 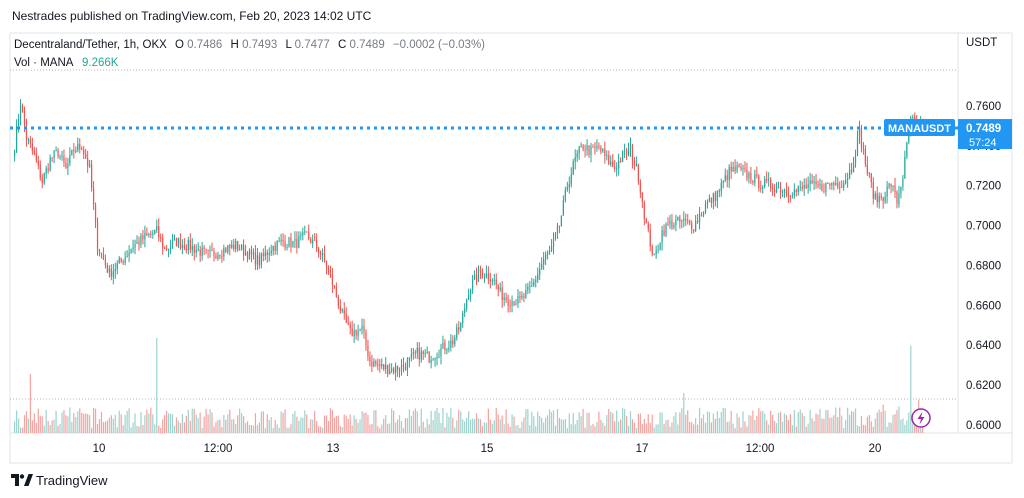 I want to click on time-axis: 10 12:00 13 15 17 12:00 20, so click(x=487, y=449).